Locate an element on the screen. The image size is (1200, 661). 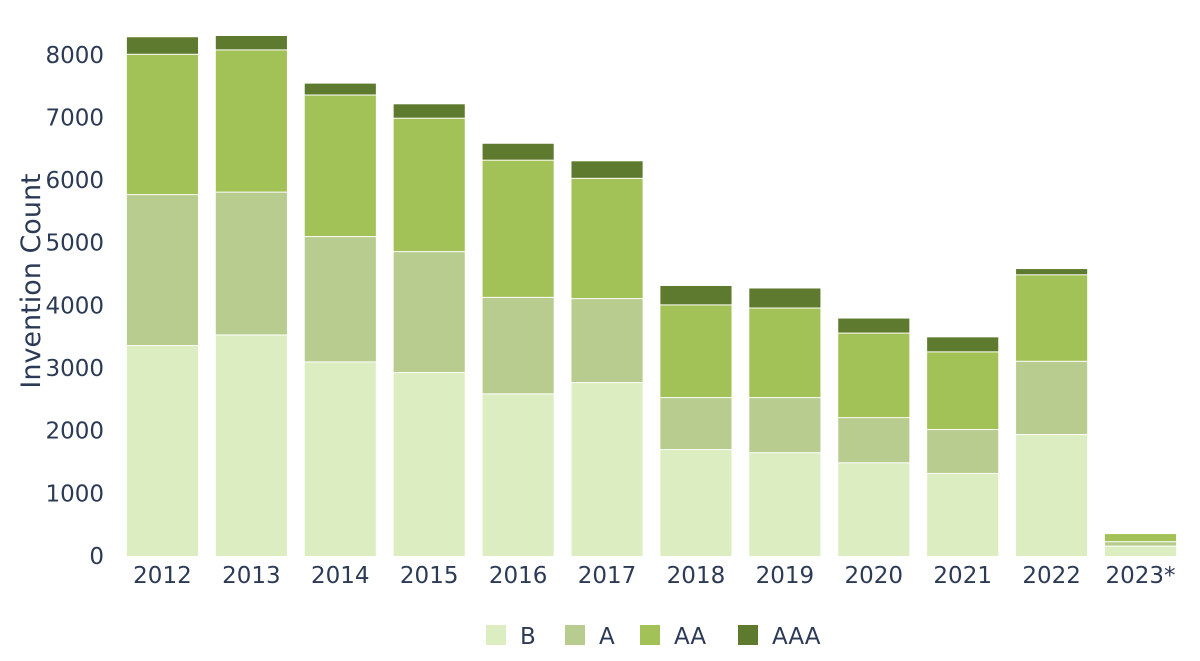
x-tick-label: 2018 is located at coordinates (696, 576).